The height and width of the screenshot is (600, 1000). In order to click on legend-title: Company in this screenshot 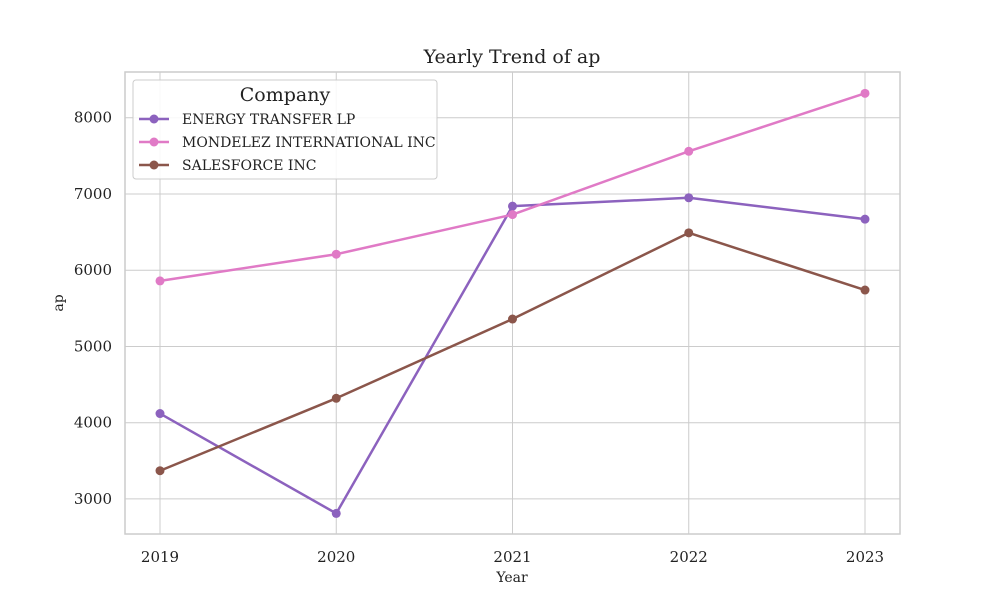, I will do `click(285, 95)`.